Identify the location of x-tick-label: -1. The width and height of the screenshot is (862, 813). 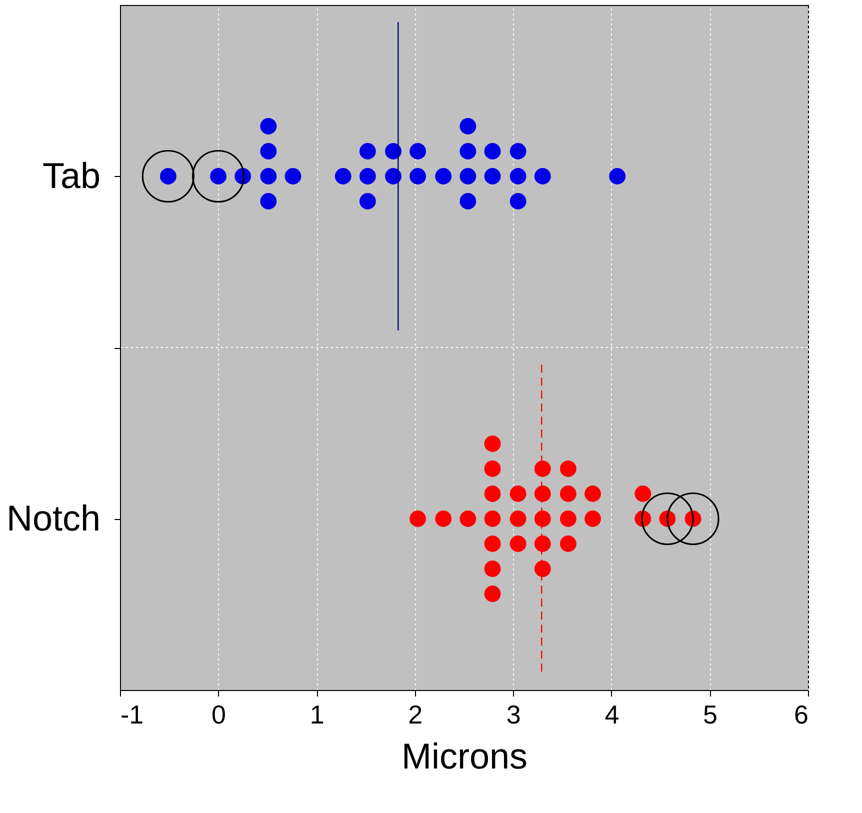
(132, 715).